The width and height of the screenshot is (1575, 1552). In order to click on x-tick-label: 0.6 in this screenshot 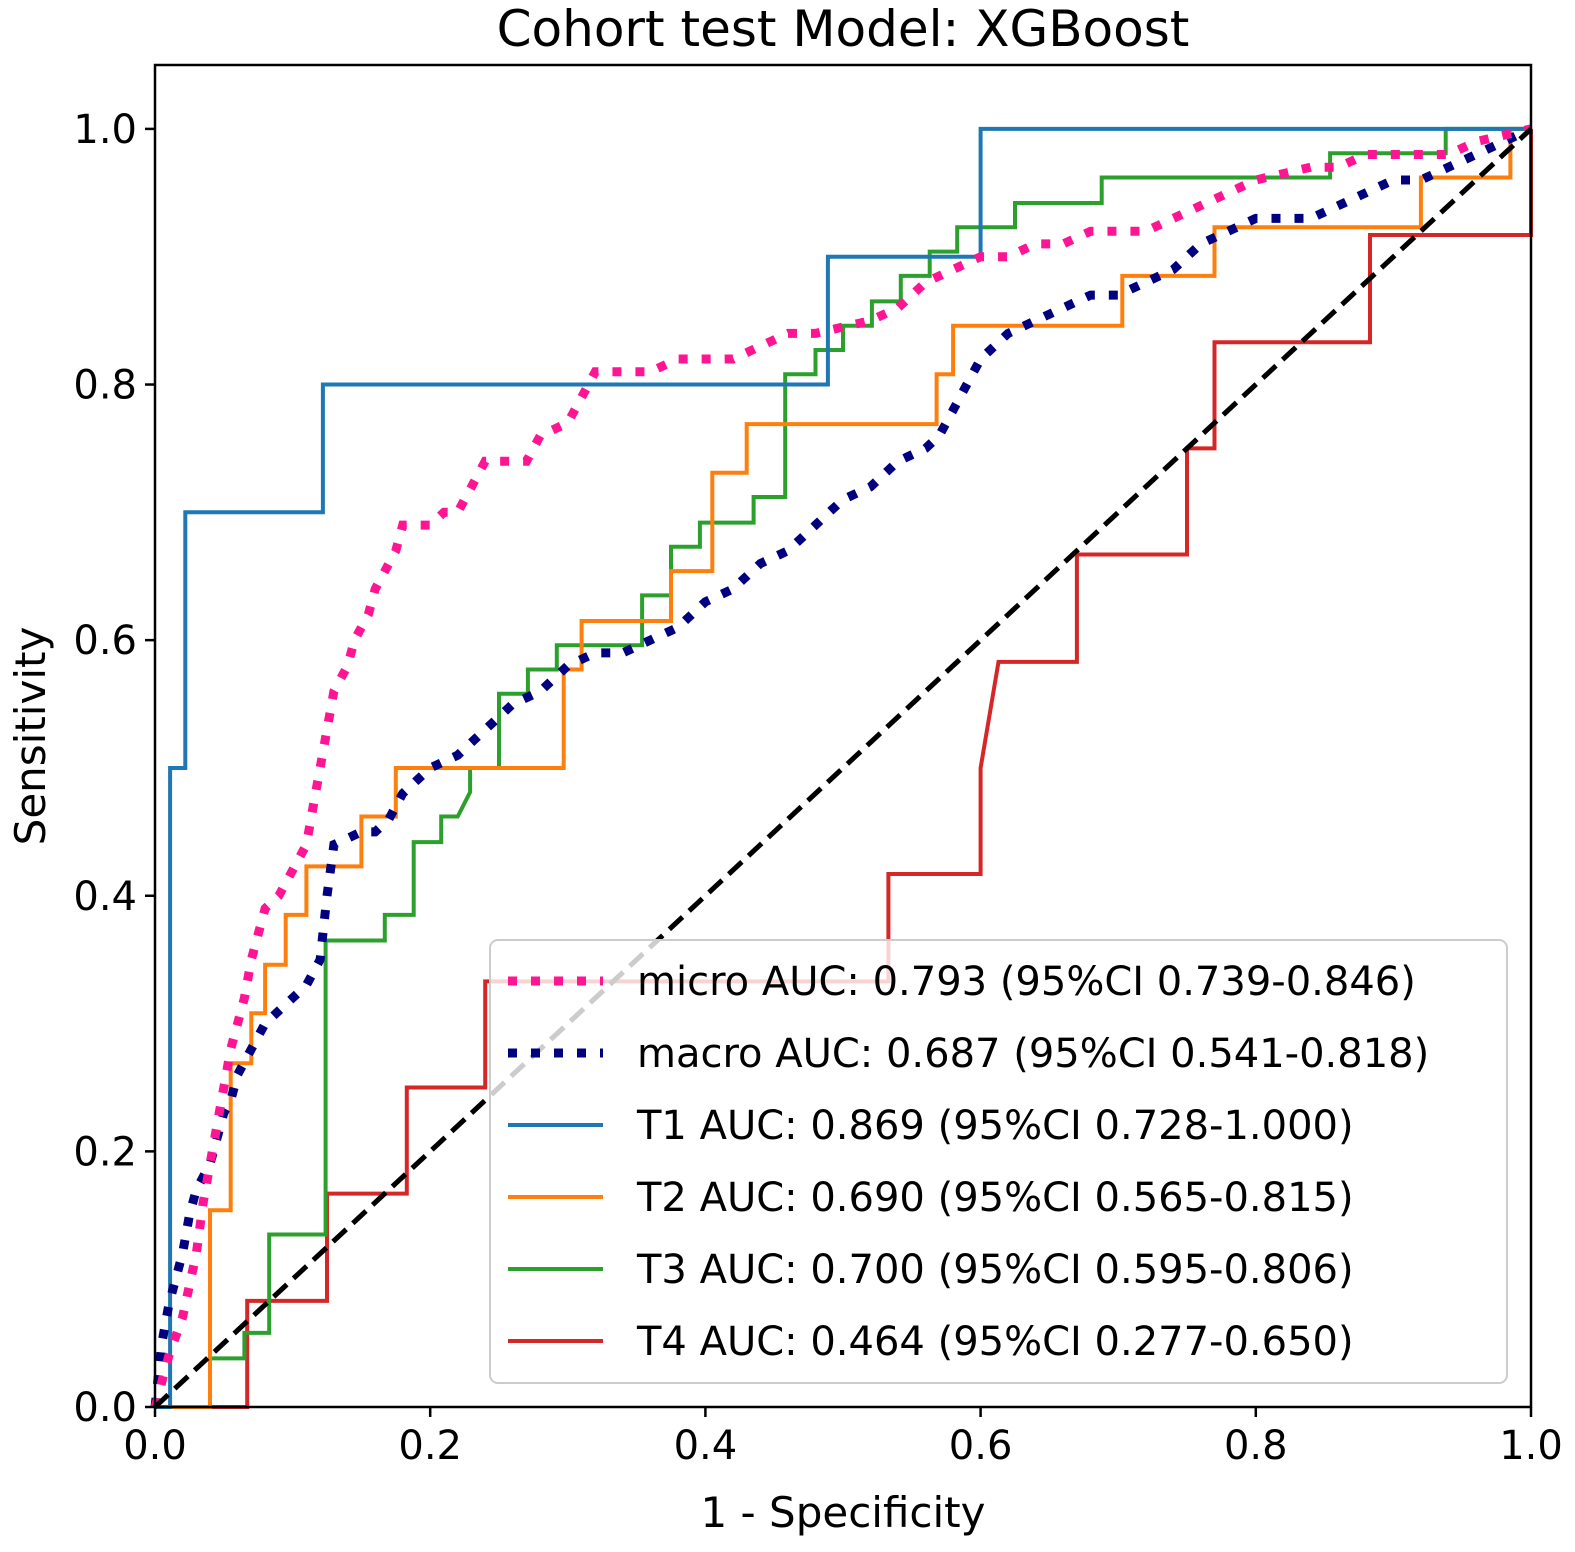, I will do `click(981, 1446)`.